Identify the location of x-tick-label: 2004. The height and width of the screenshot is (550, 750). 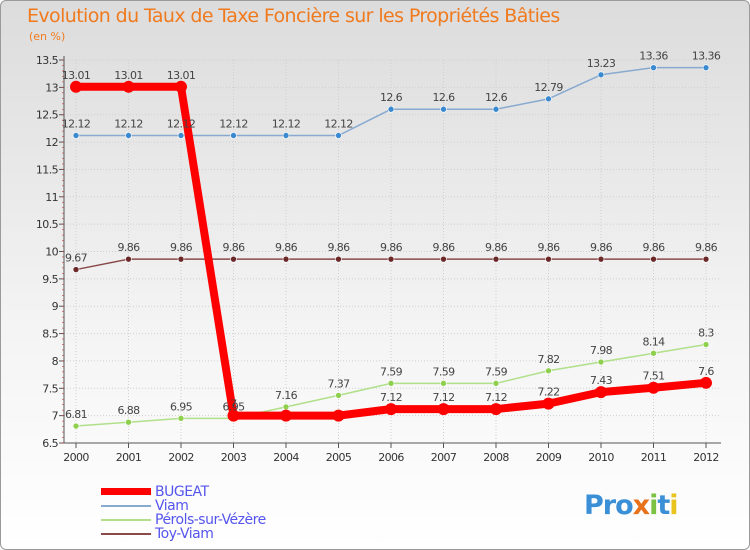
(286, 457).